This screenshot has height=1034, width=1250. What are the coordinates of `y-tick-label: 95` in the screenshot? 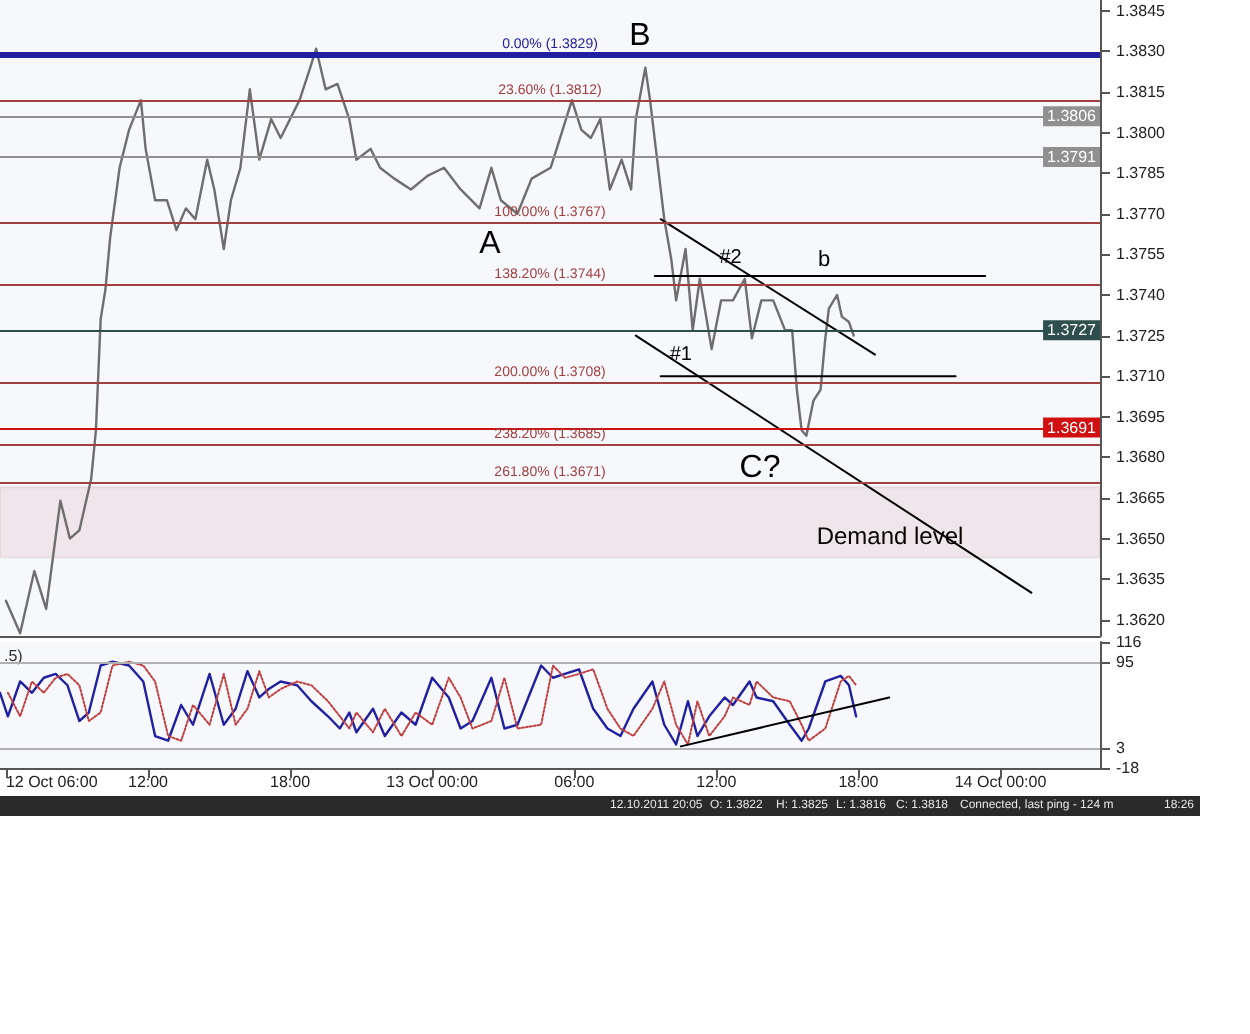 It's located at (1125, 661).